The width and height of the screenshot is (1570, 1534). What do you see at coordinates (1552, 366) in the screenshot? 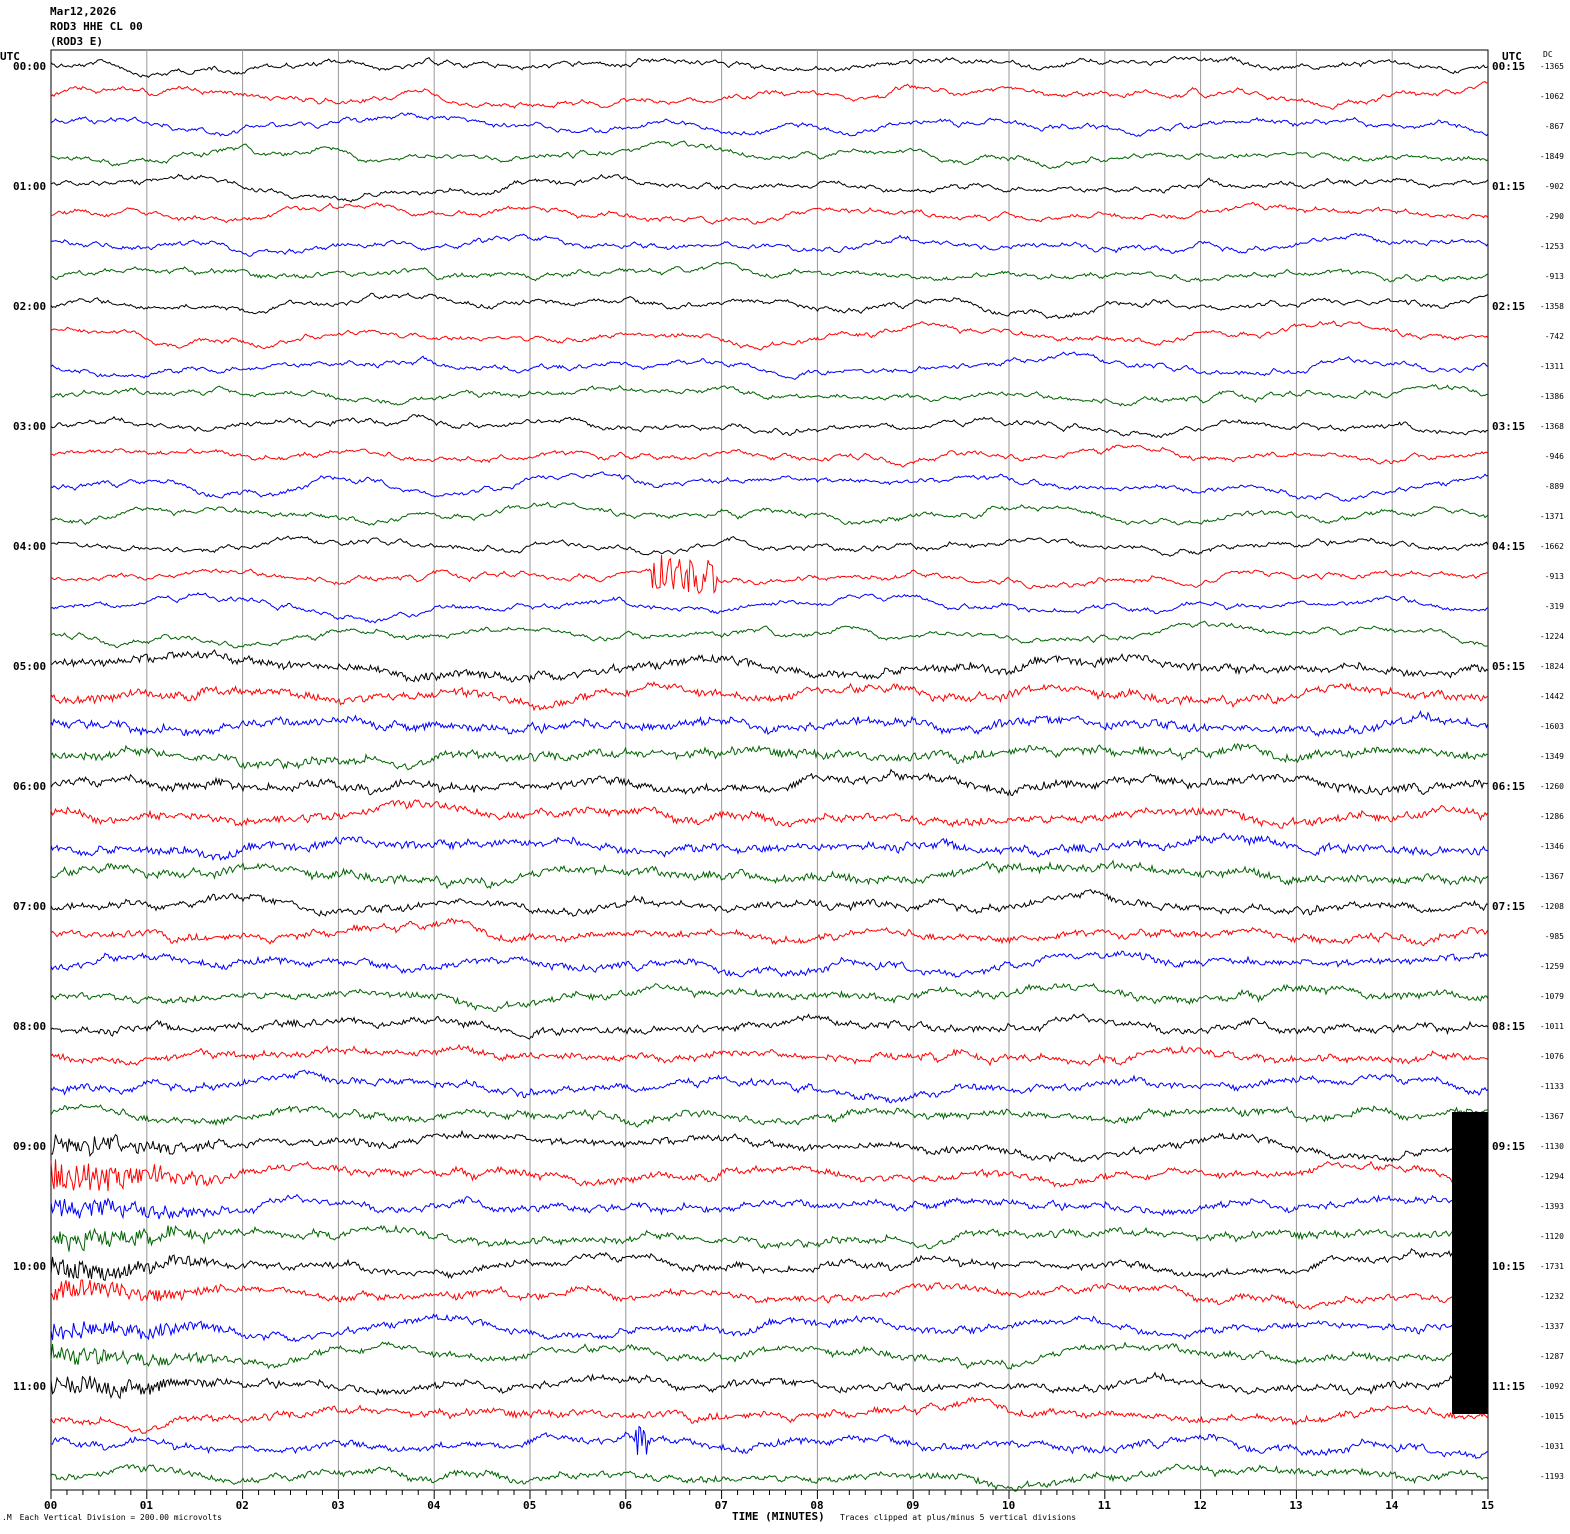
I see `dc-offset-label: -1311` at bounding box center [1552, 366].